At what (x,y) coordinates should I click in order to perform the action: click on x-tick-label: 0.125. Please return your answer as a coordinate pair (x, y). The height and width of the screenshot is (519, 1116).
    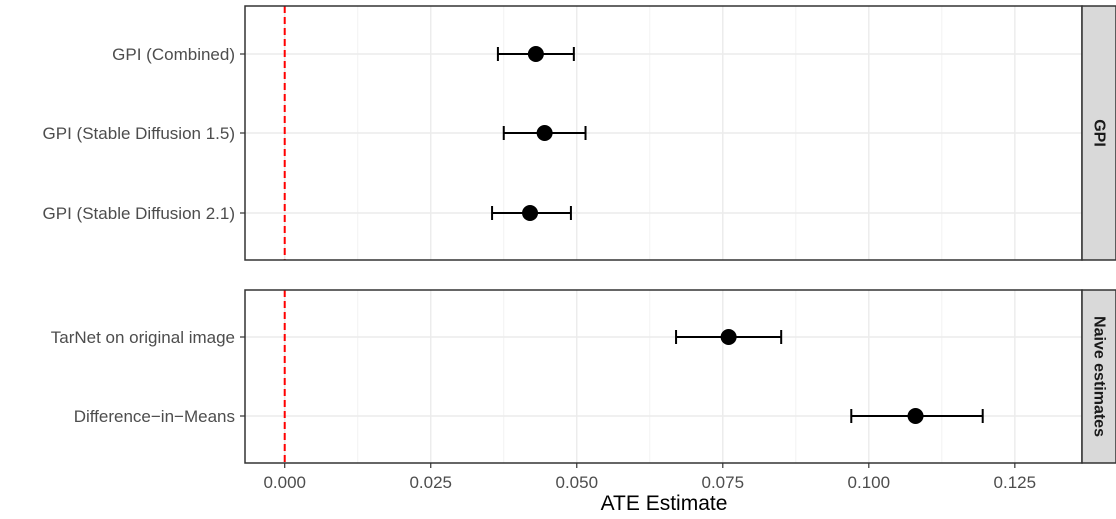
    Looking at the image, I should click on (1015, 482).